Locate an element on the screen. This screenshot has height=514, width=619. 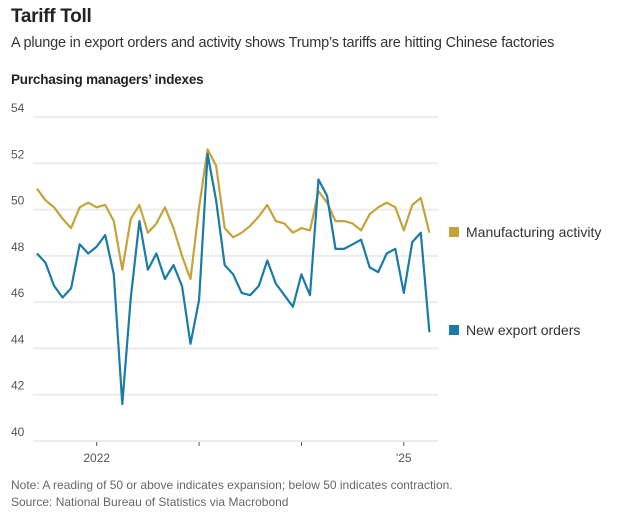
y-tick-label: 48 is located at coordinates (18, 247).